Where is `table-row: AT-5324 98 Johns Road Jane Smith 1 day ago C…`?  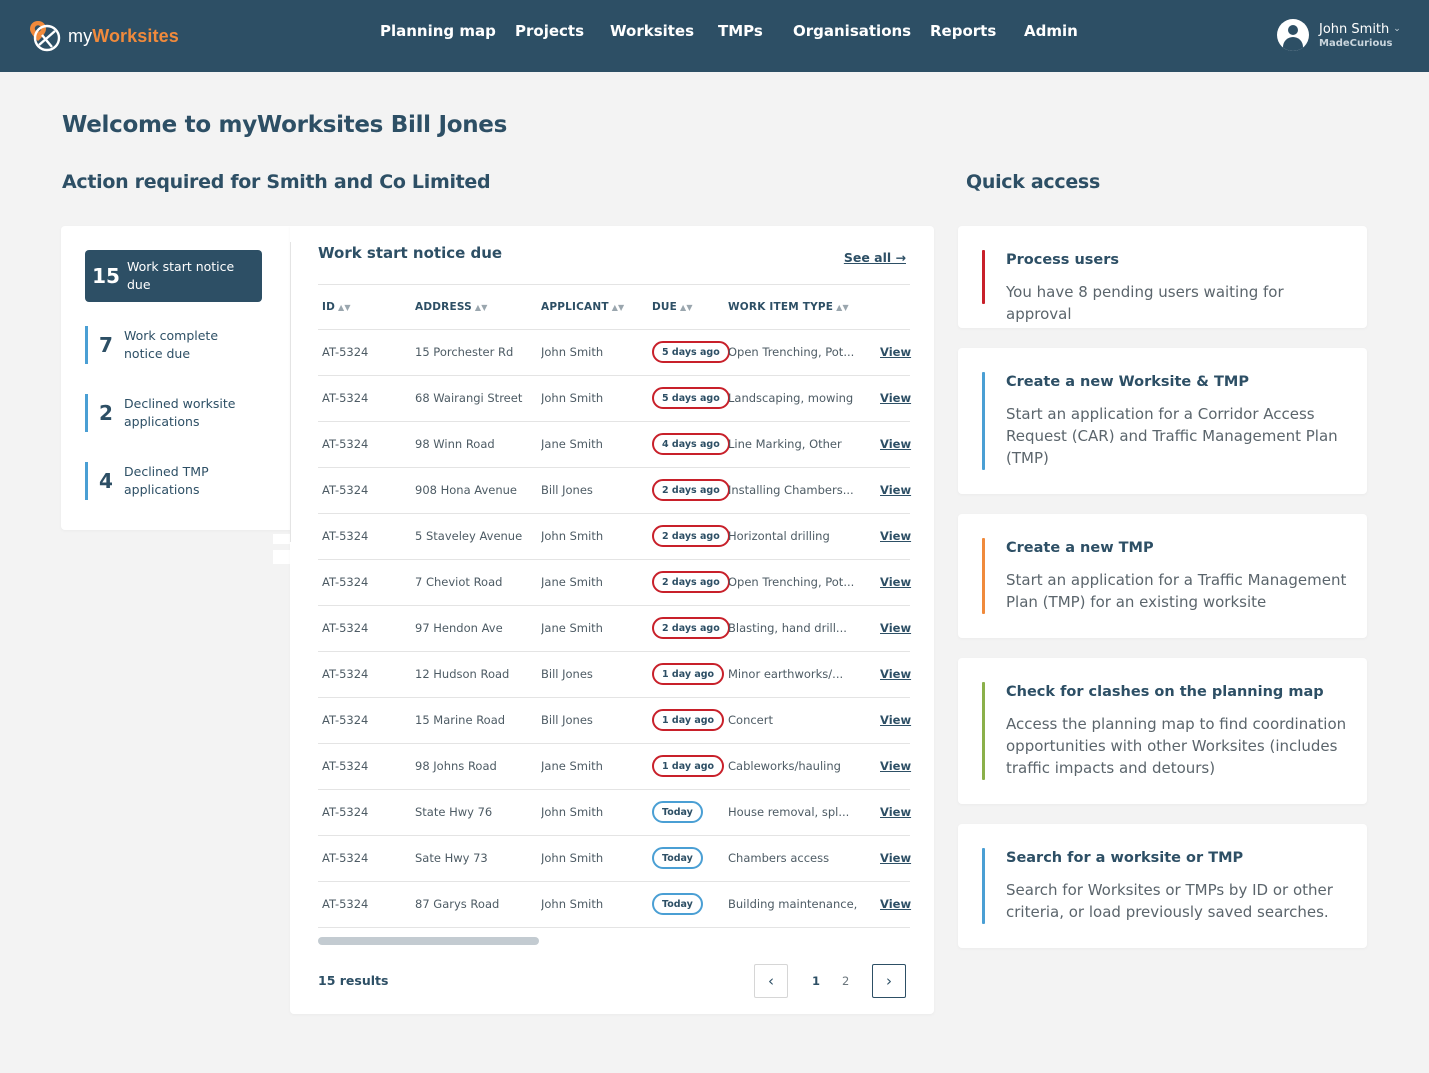
table-row: AT-5324 98 Johns Road Jane Smith 1 day ago C… is located at coordinates (615, 767).